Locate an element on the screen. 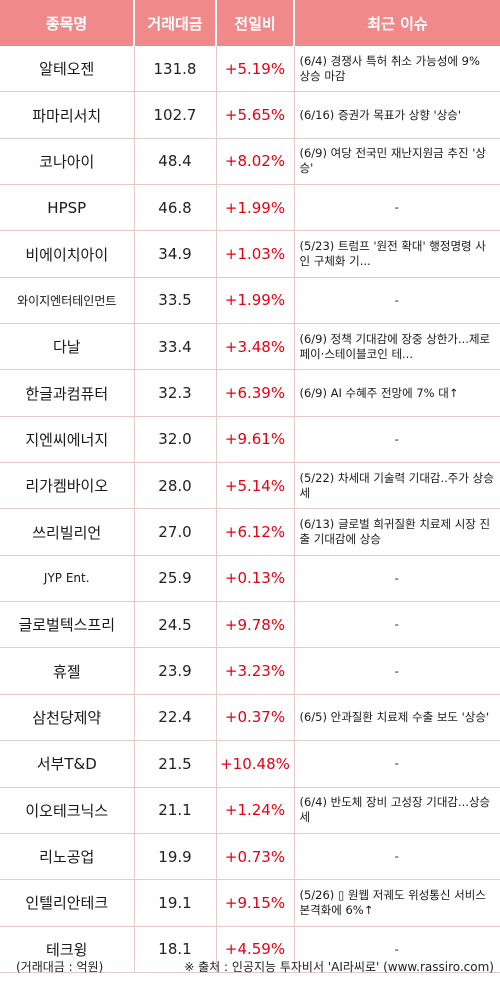 This screenshot has width=500, height=990. stock-name: JYP Ent. is located at coordinates (67, 579).